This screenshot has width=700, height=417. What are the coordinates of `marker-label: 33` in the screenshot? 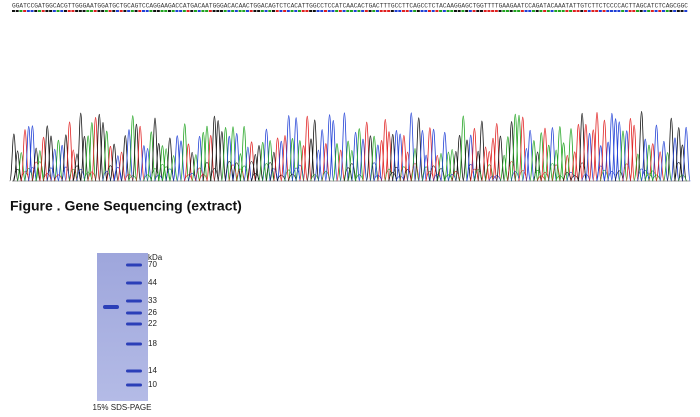 It's located at (152, 300).